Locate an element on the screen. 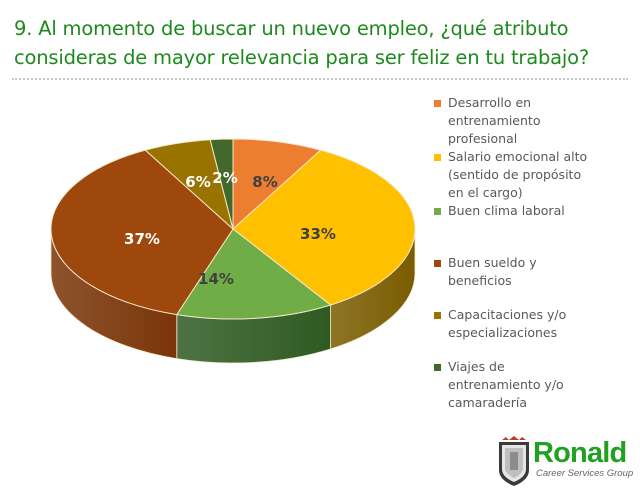 This screenshot has width=640, height=493. data-label-2: 14% is located at coordinates (216, 279).